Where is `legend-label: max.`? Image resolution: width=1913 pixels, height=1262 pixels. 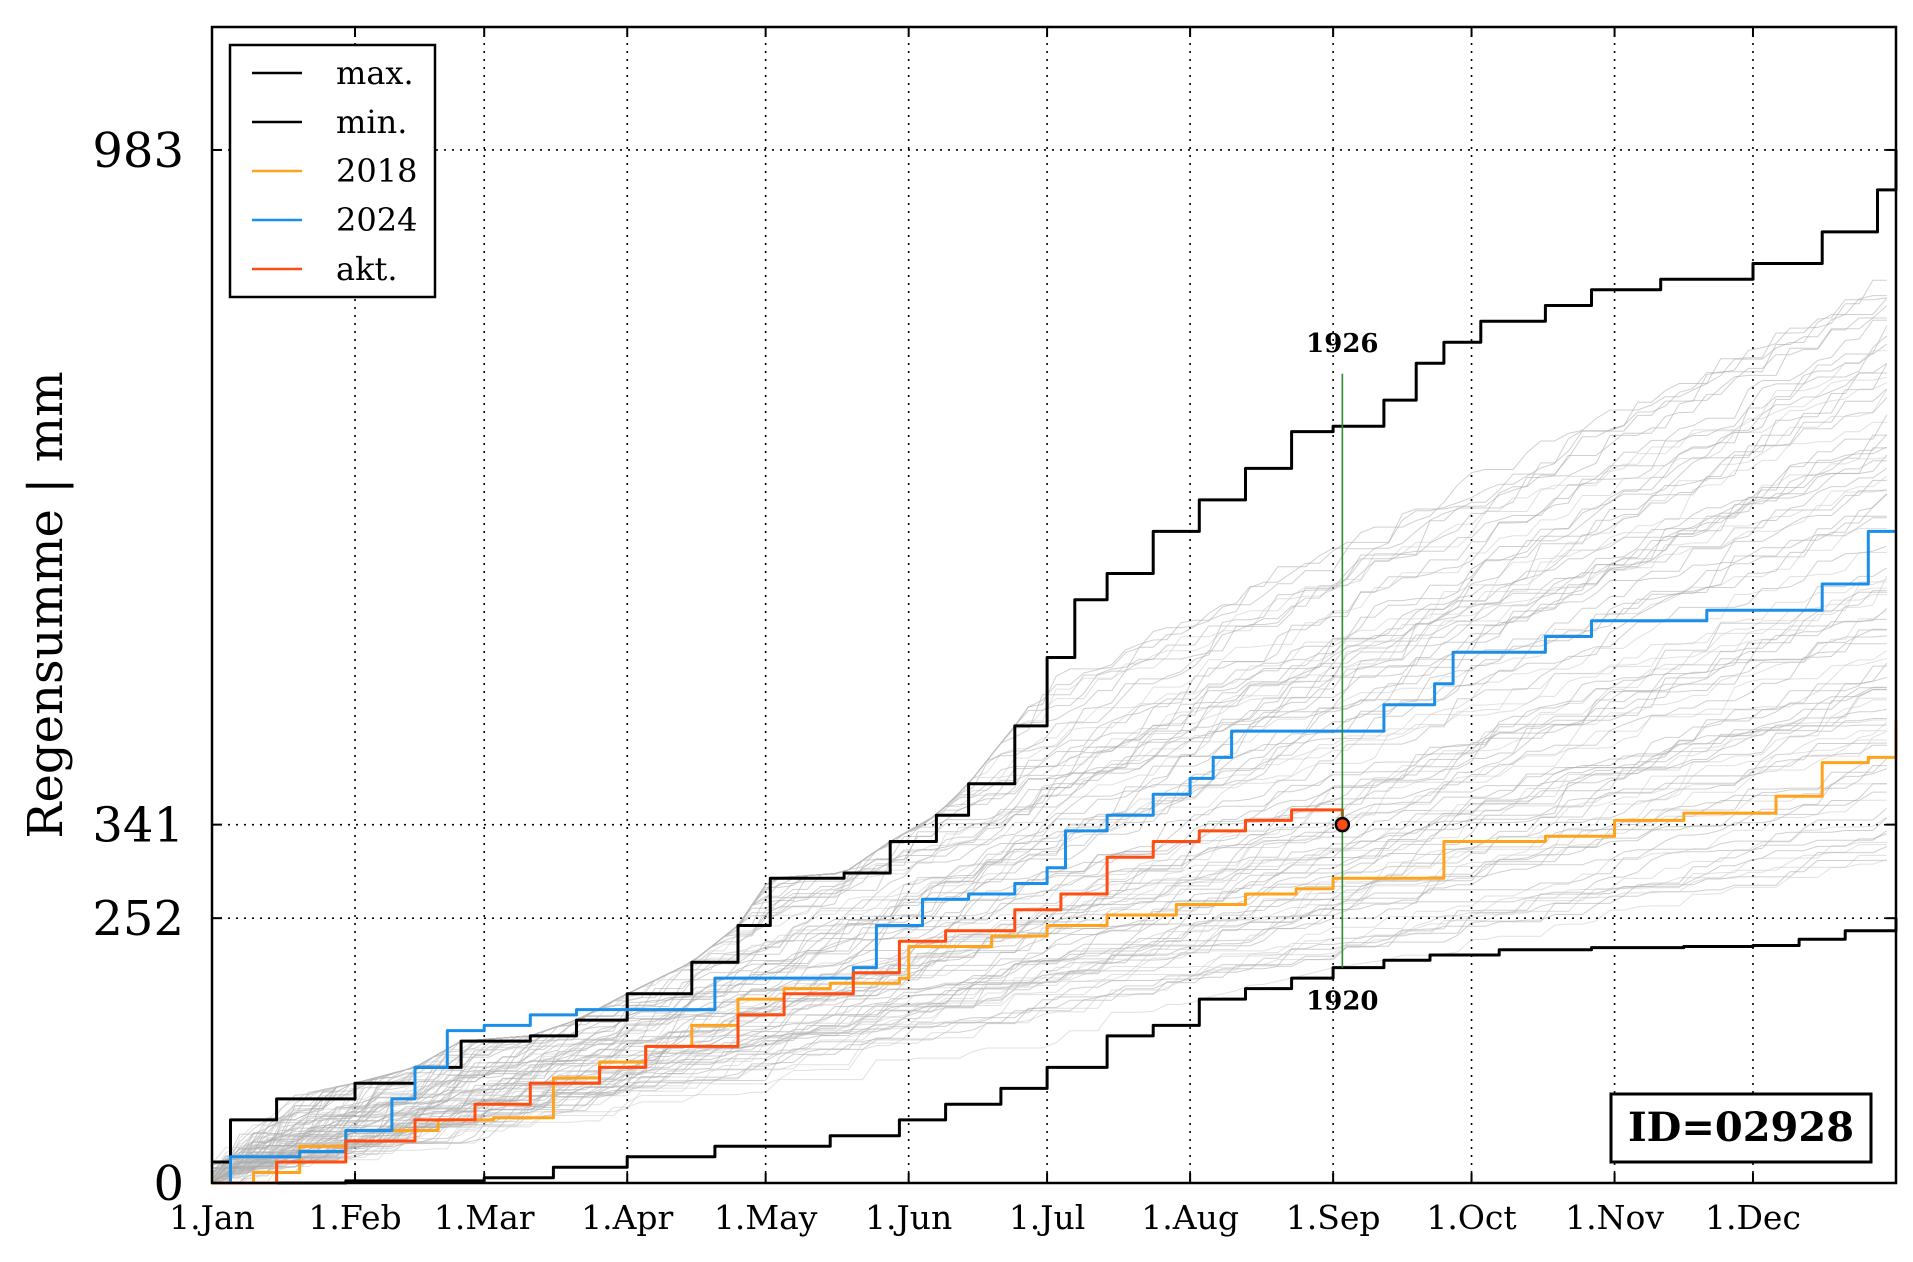
legend-label: max. is located at coordinates (375, 73).